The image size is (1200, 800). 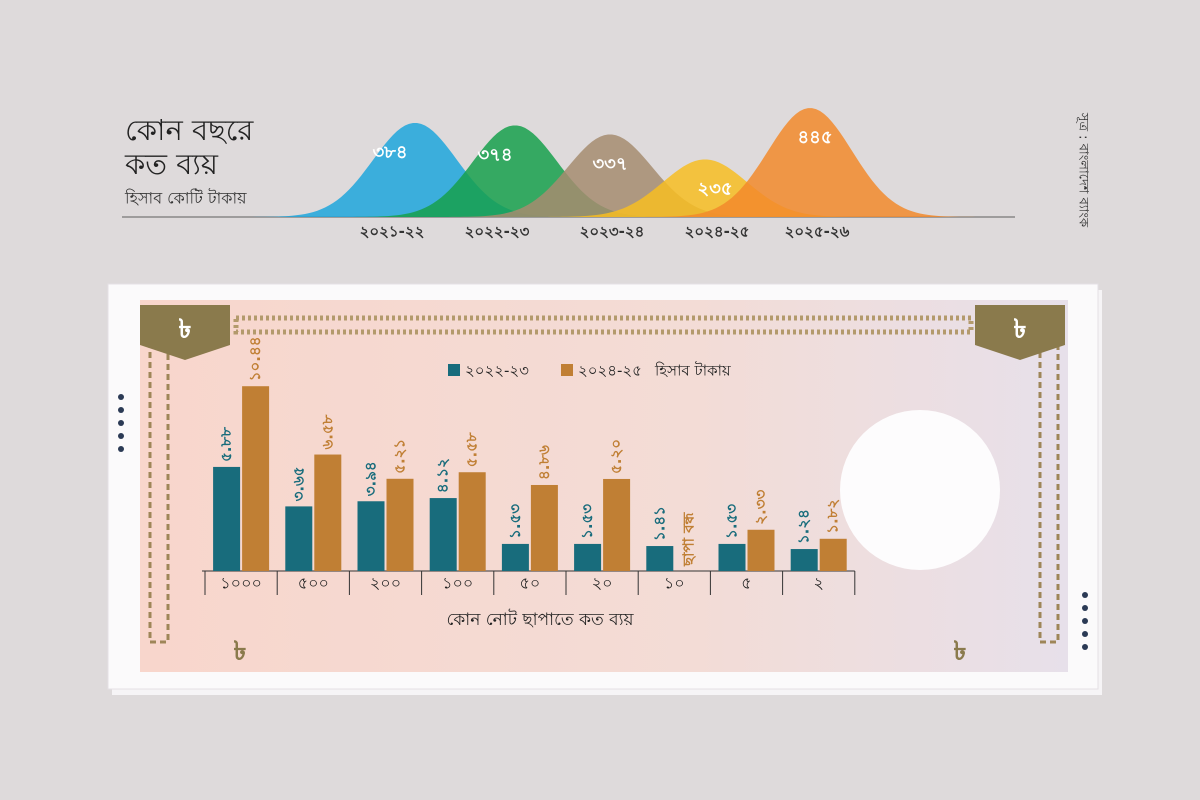 I want to click on x-tick-label: ২০২৪-২৫, so click(x=717, y=232).